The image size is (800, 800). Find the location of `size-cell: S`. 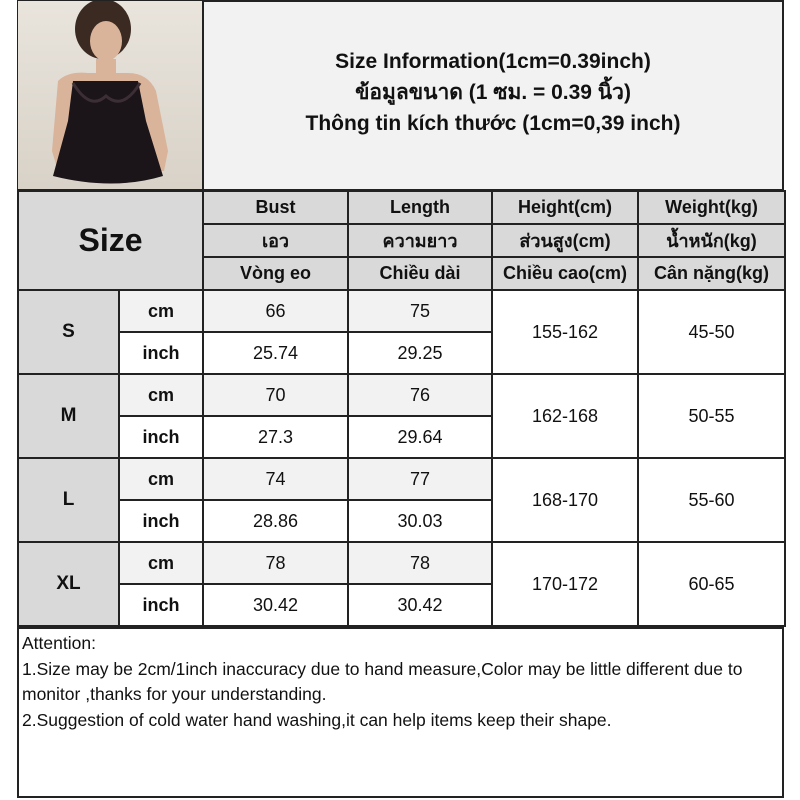

size-cell: S is located at coordinates (68, 332).